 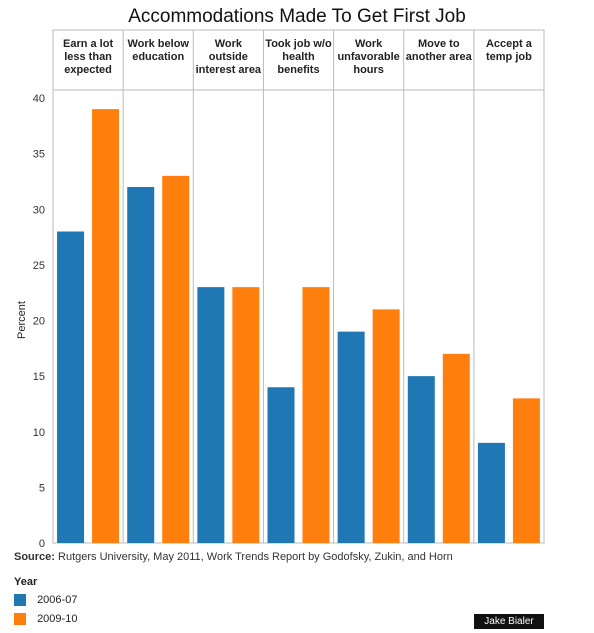 I want to click on category-label: Move to another area, so click(x=438, y=50).